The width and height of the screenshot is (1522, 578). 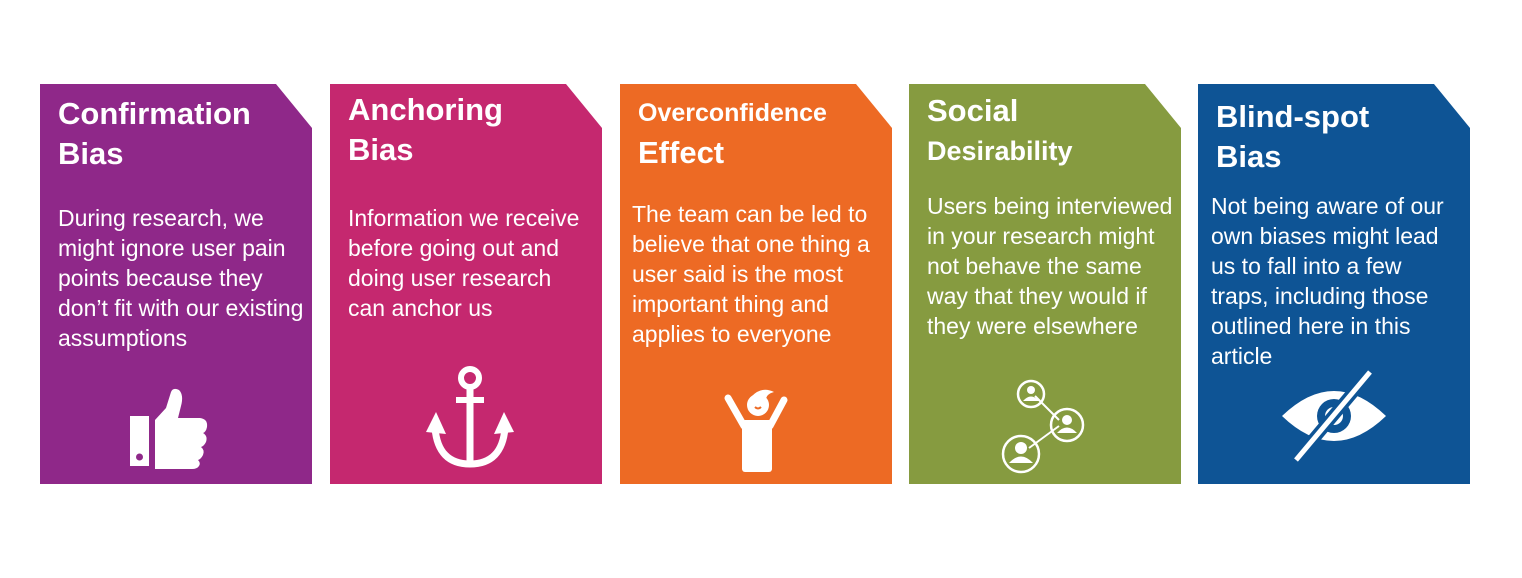 I want to click on card-title-line-1: Anchoring, so click(x=425, y=109).